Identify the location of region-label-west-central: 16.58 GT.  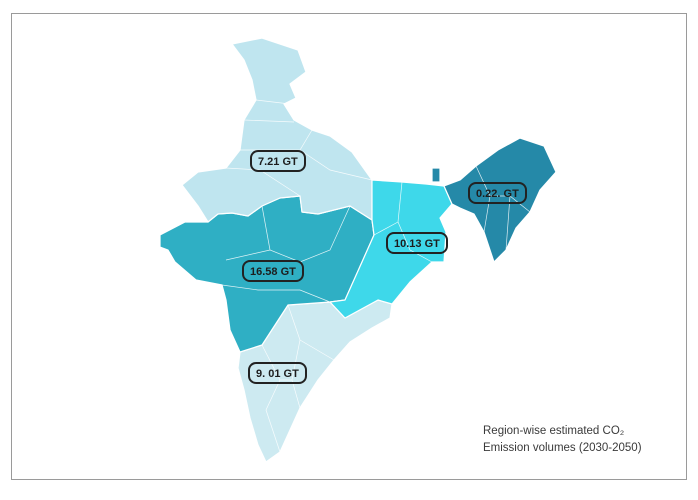
(273, 271).